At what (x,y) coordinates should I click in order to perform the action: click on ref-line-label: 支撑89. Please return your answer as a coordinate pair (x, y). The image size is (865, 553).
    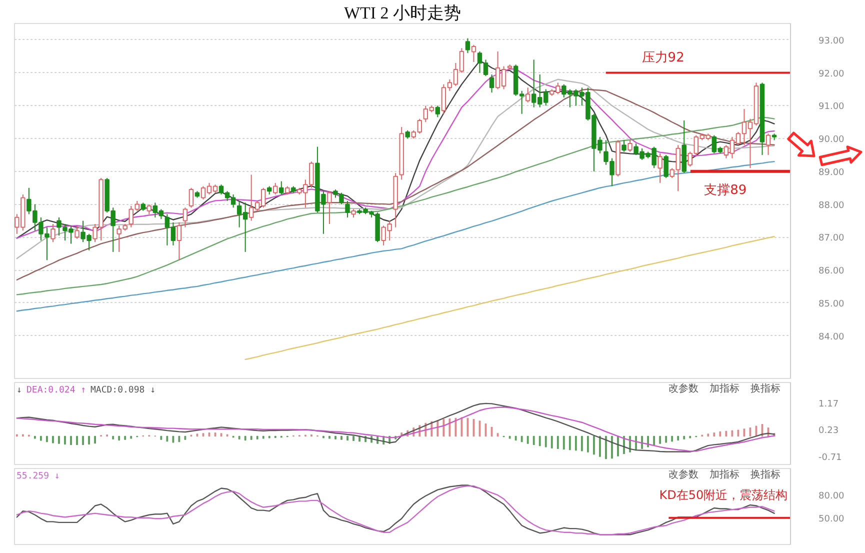
    Looking at the image, I should click on (725, 190).